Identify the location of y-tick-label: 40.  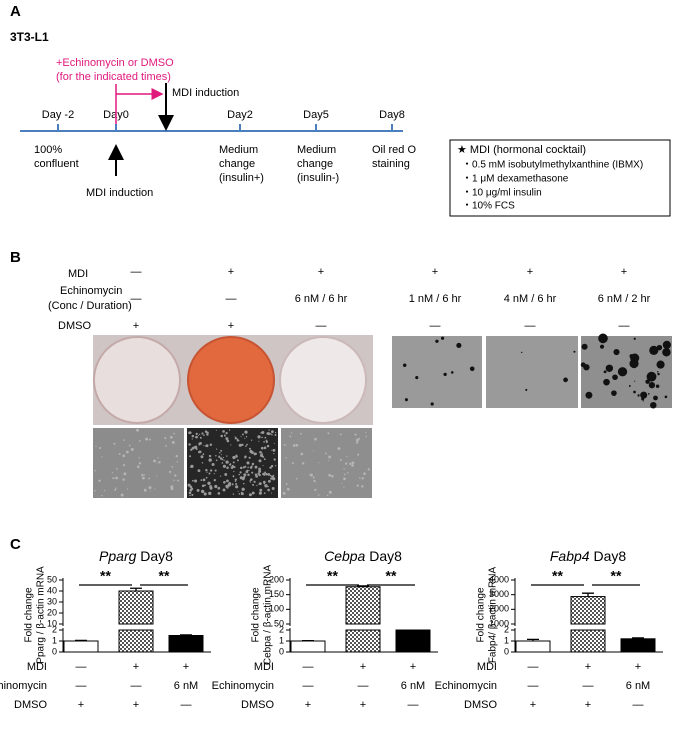
(52, 590).